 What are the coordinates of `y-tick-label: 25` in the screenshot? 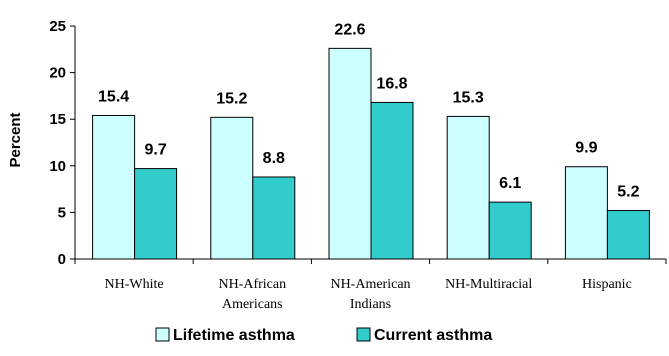 It's located at (57, 26).